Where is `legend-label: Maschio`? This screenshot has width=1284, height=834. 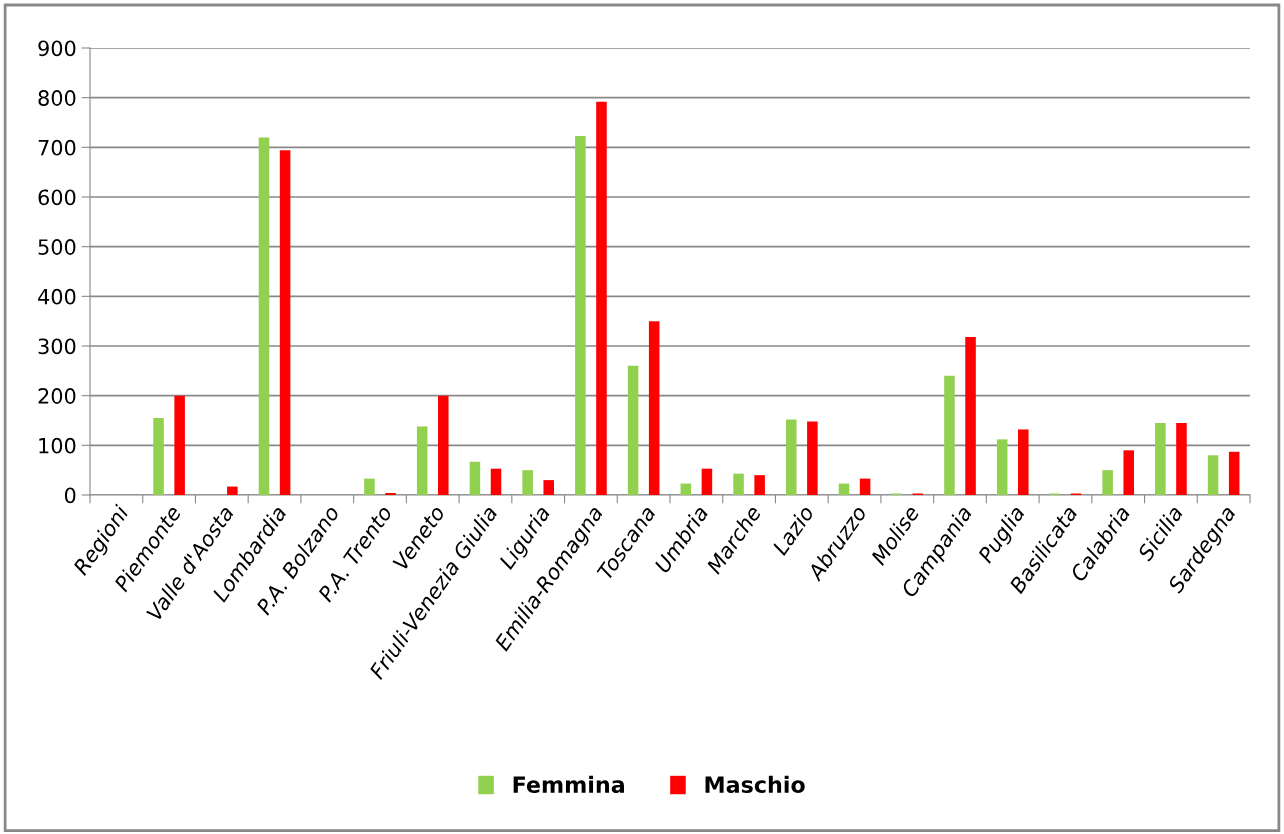
legend-label: Maschio is located at coordinates (755, 784).